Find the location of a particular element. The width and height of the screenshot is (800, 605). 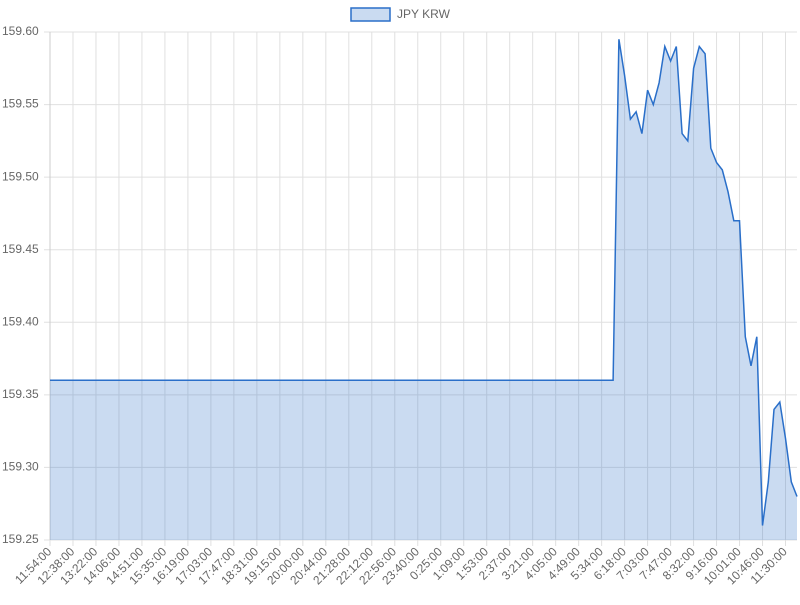

y-tick-label: 159.55 is located at coordinates (20, 104).